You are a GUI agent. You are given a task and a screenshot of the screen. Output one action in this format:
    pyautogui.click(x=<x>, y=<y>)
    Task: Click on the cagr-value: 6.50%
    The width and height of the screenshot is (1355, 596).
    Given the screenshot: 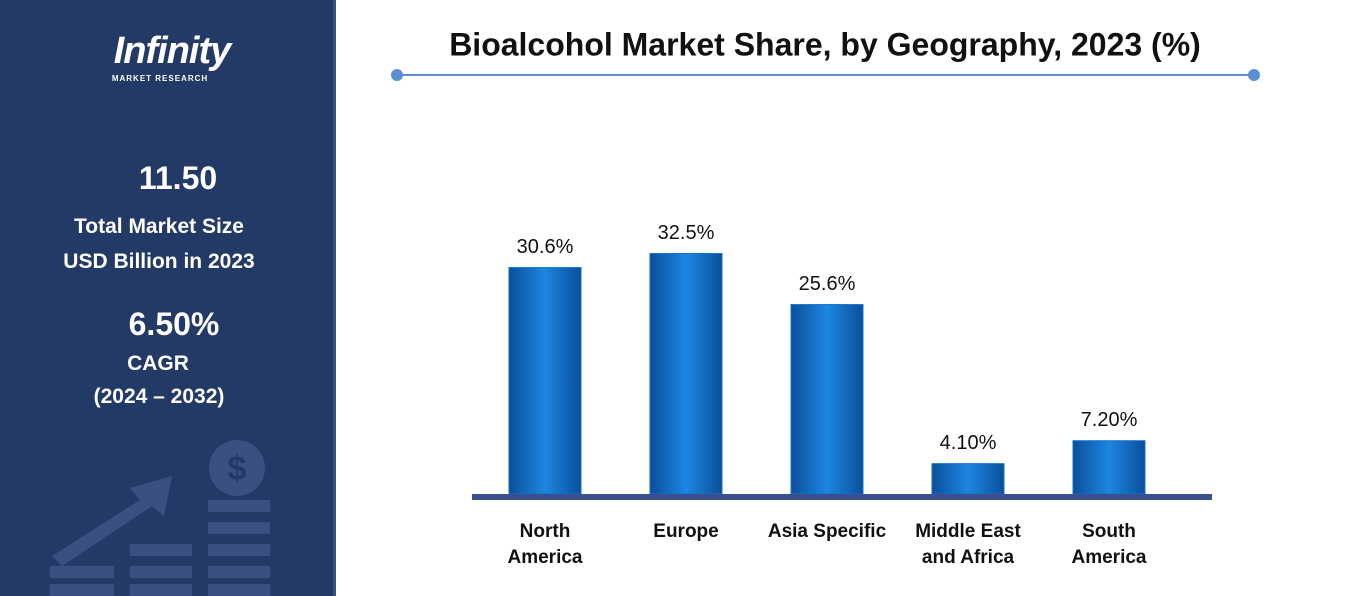 What is the action you would take?
    pyautogui.click(x=174, y=324)
    